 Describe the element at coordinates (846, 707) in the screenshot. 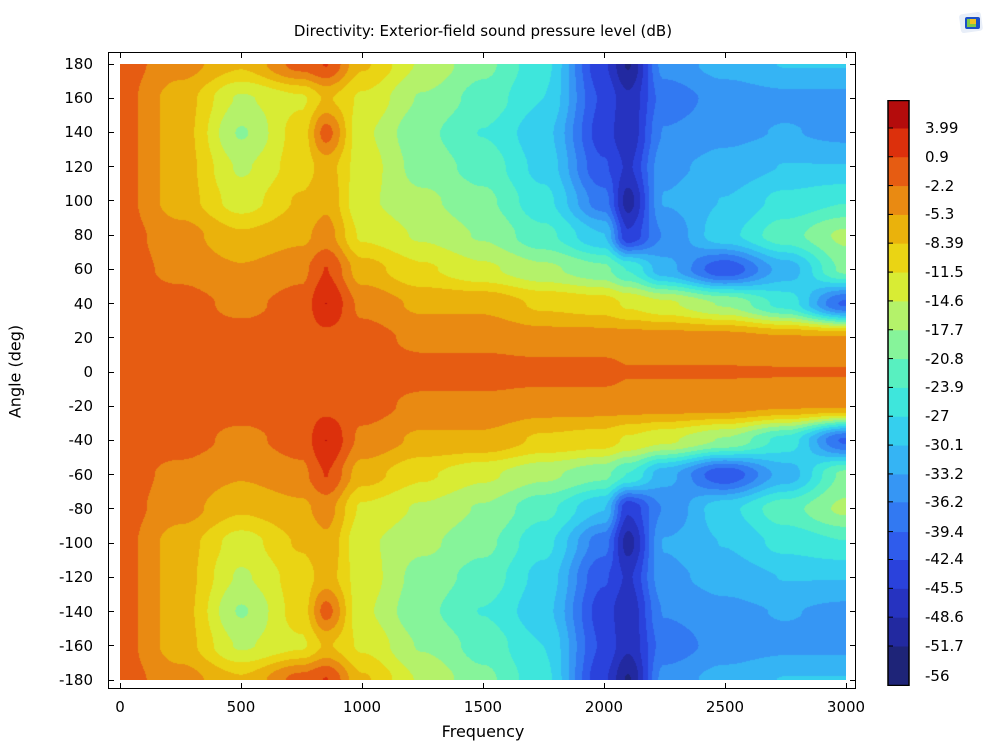

I see `x-tick-label: 3000` at that location.